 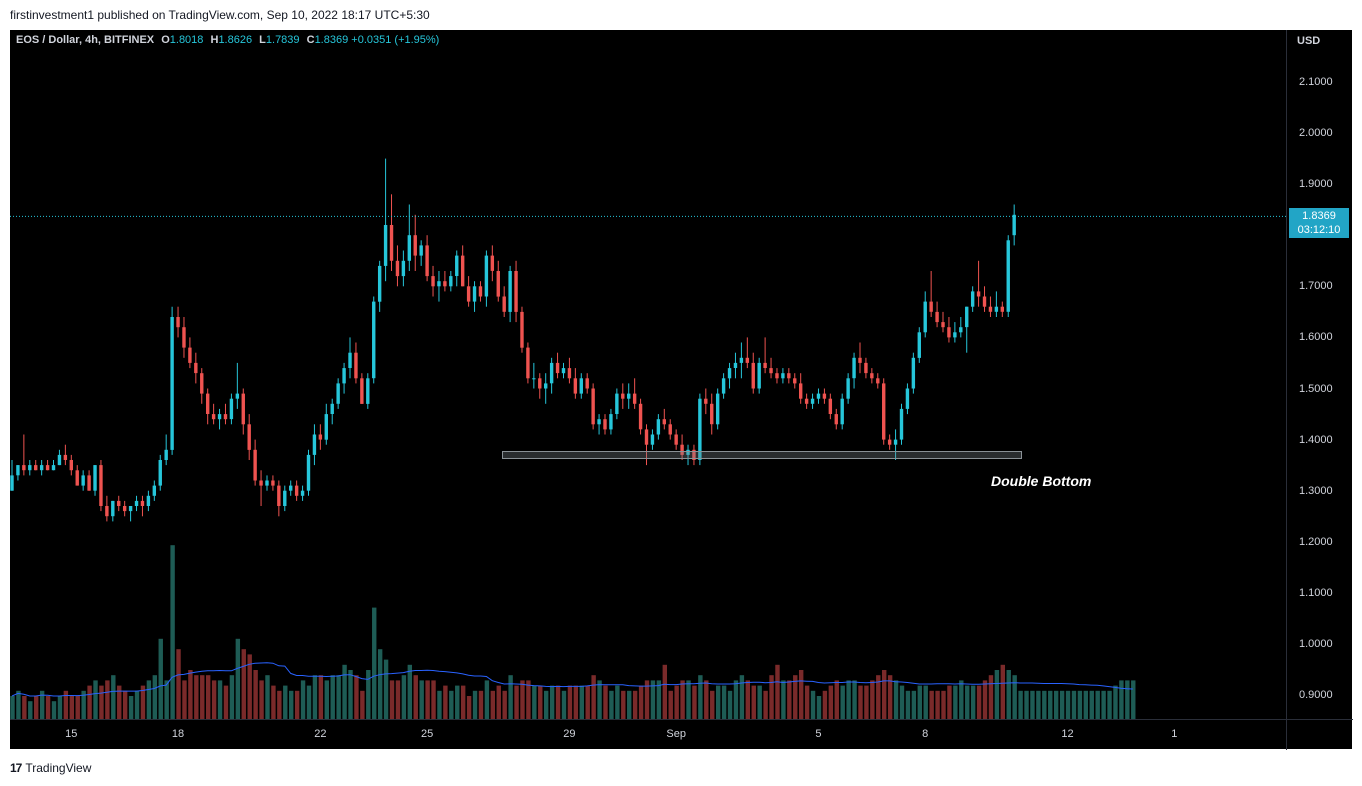 What do you see at coordinates (165, 40) in the screenshot?
I see `legend-open-label: O` at bounding box center [165, 40].